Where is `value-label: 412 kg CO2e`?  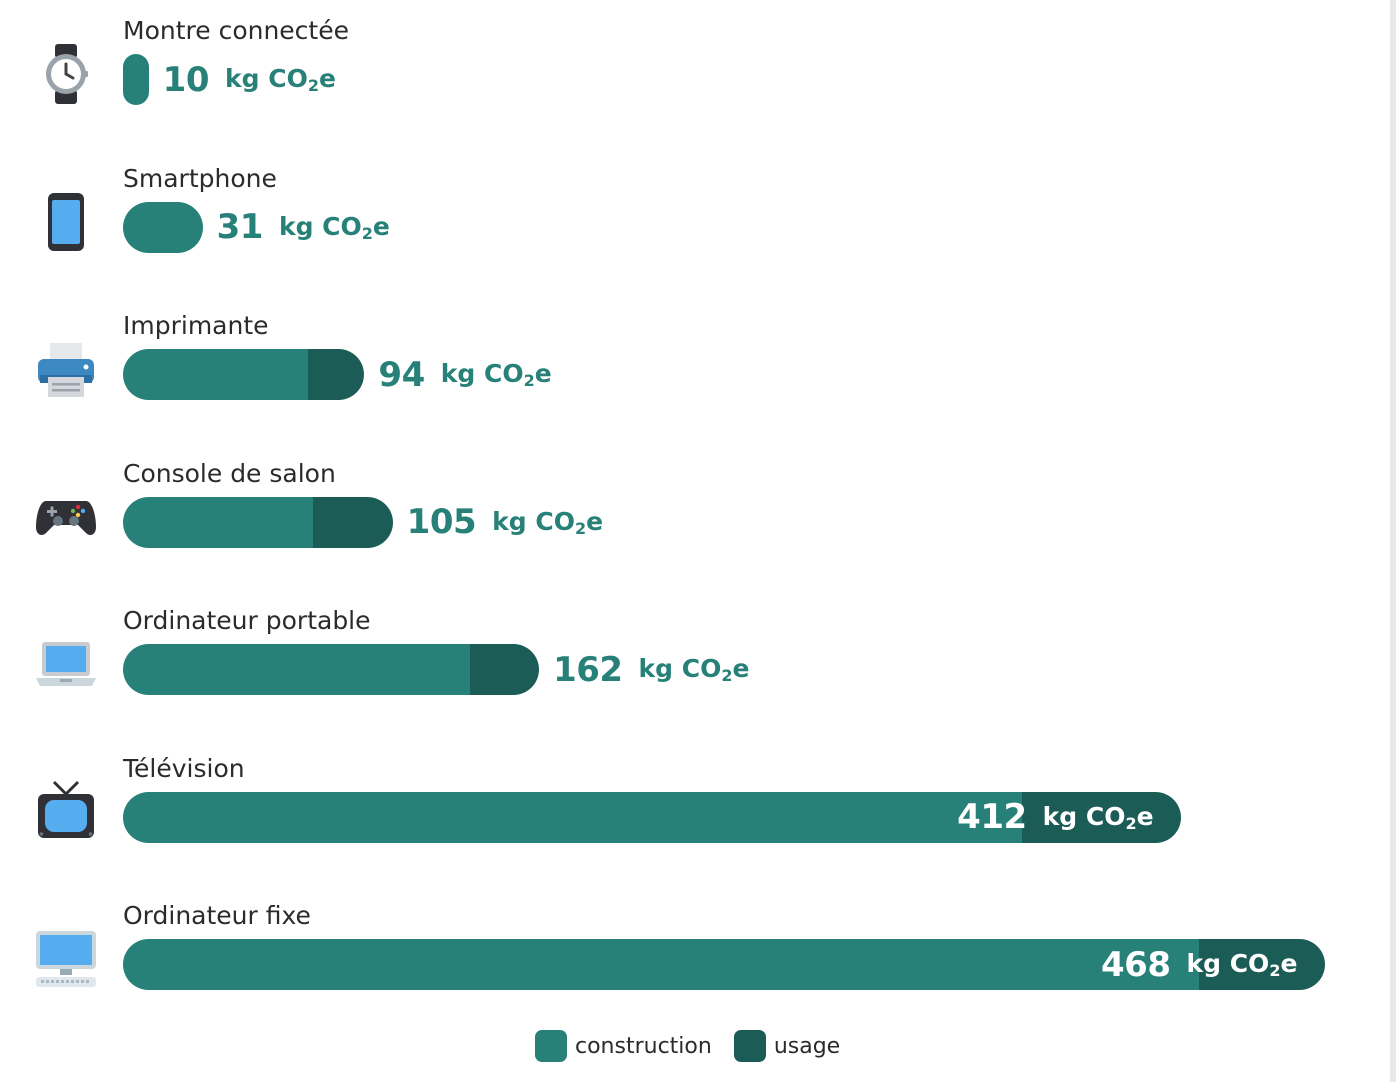
value-label: 412 kg CO2e is located at coordinates (1055, 817).